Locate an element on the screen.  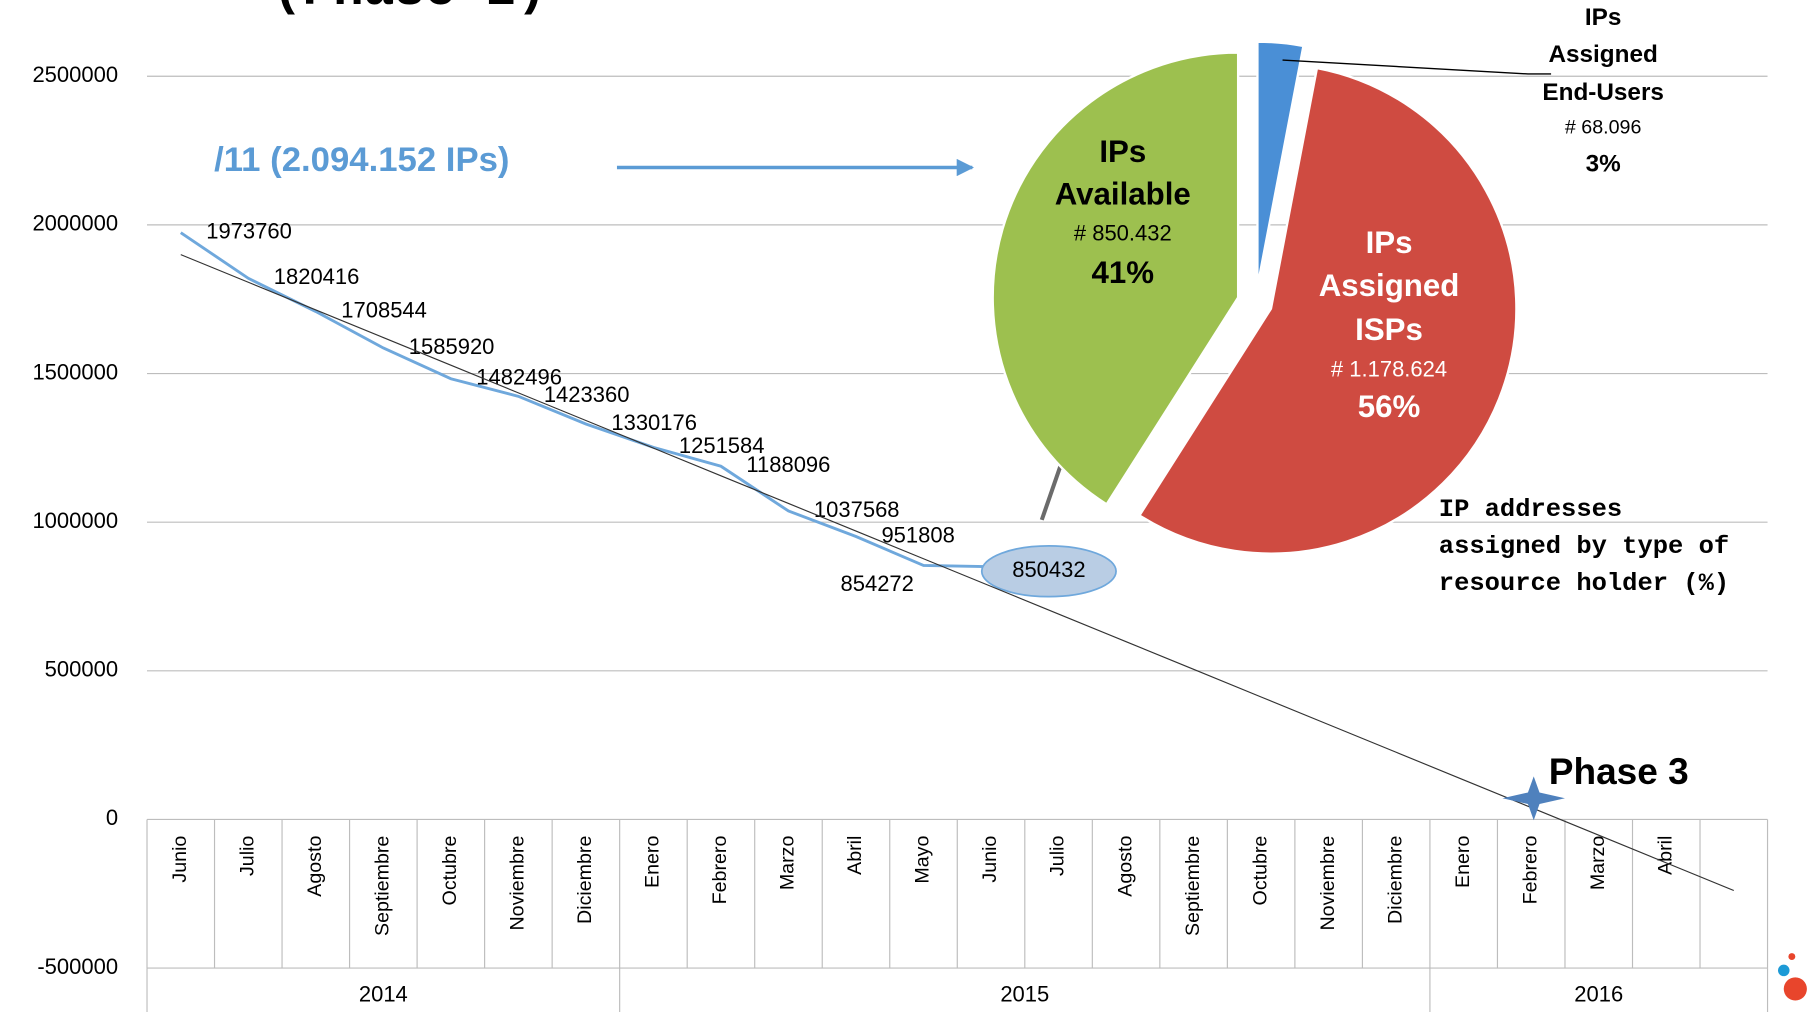
year-label: 2014 is located at coordinates (383, 994).